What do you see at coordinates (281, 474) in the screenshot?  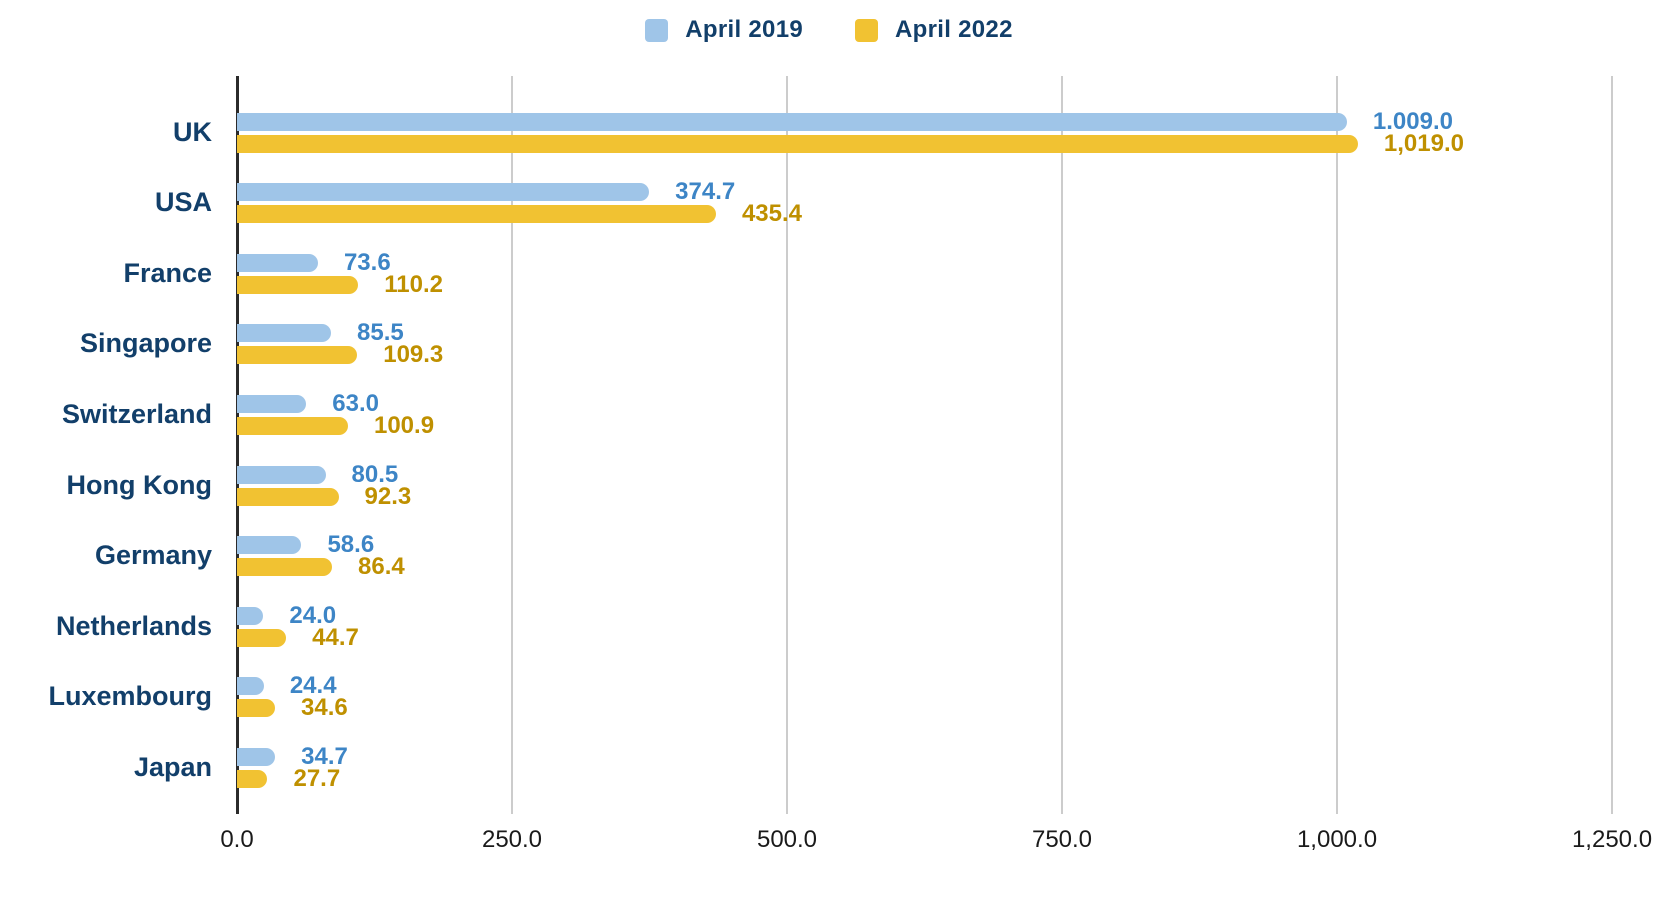 I see `bar-hong-kong-april-2019` at bounding box center [281, 474].